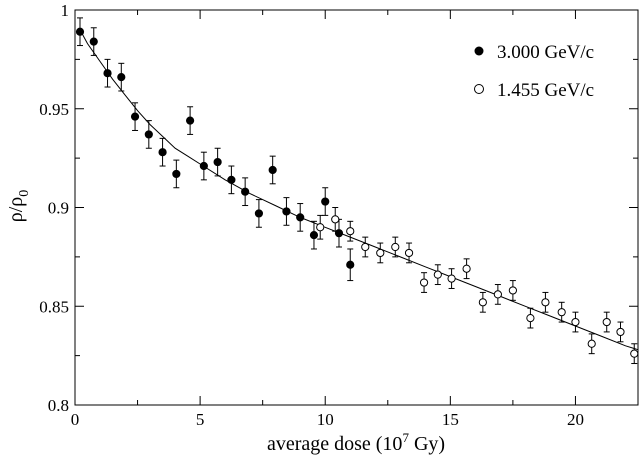 The height and width of the screenshot is (459, 643). What do you see at coordinates (16, 210) in the screenshot?
I see `y-axis-title-main: ρ/ρ` at bounding box center [16, 210].